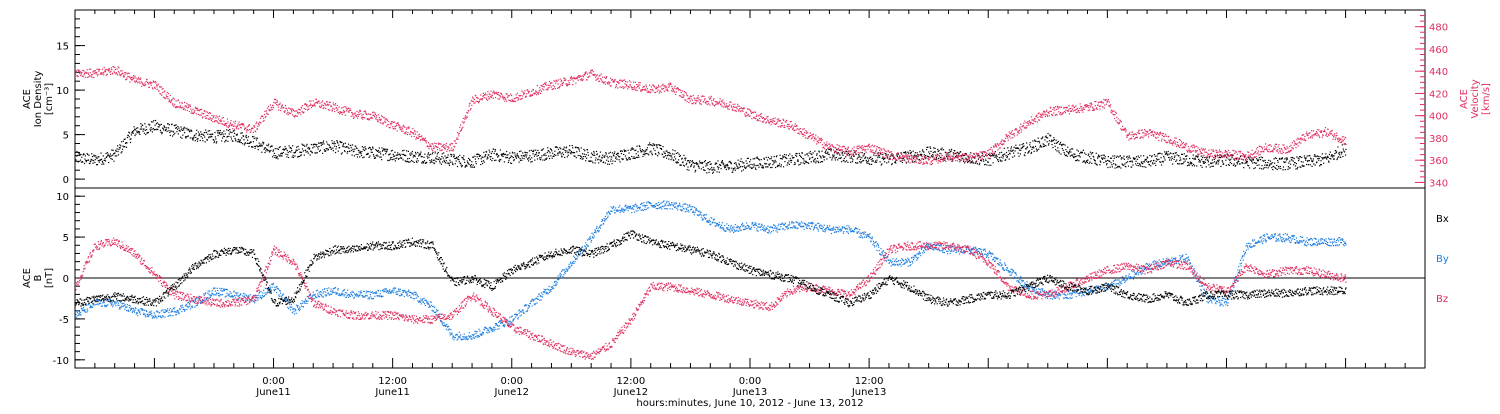 The height and width of the screenshot is (414, 1500). Describe the element at coordinates (62, 47) in the screenshot. I see `top-y-tick-label: 15` at that location.